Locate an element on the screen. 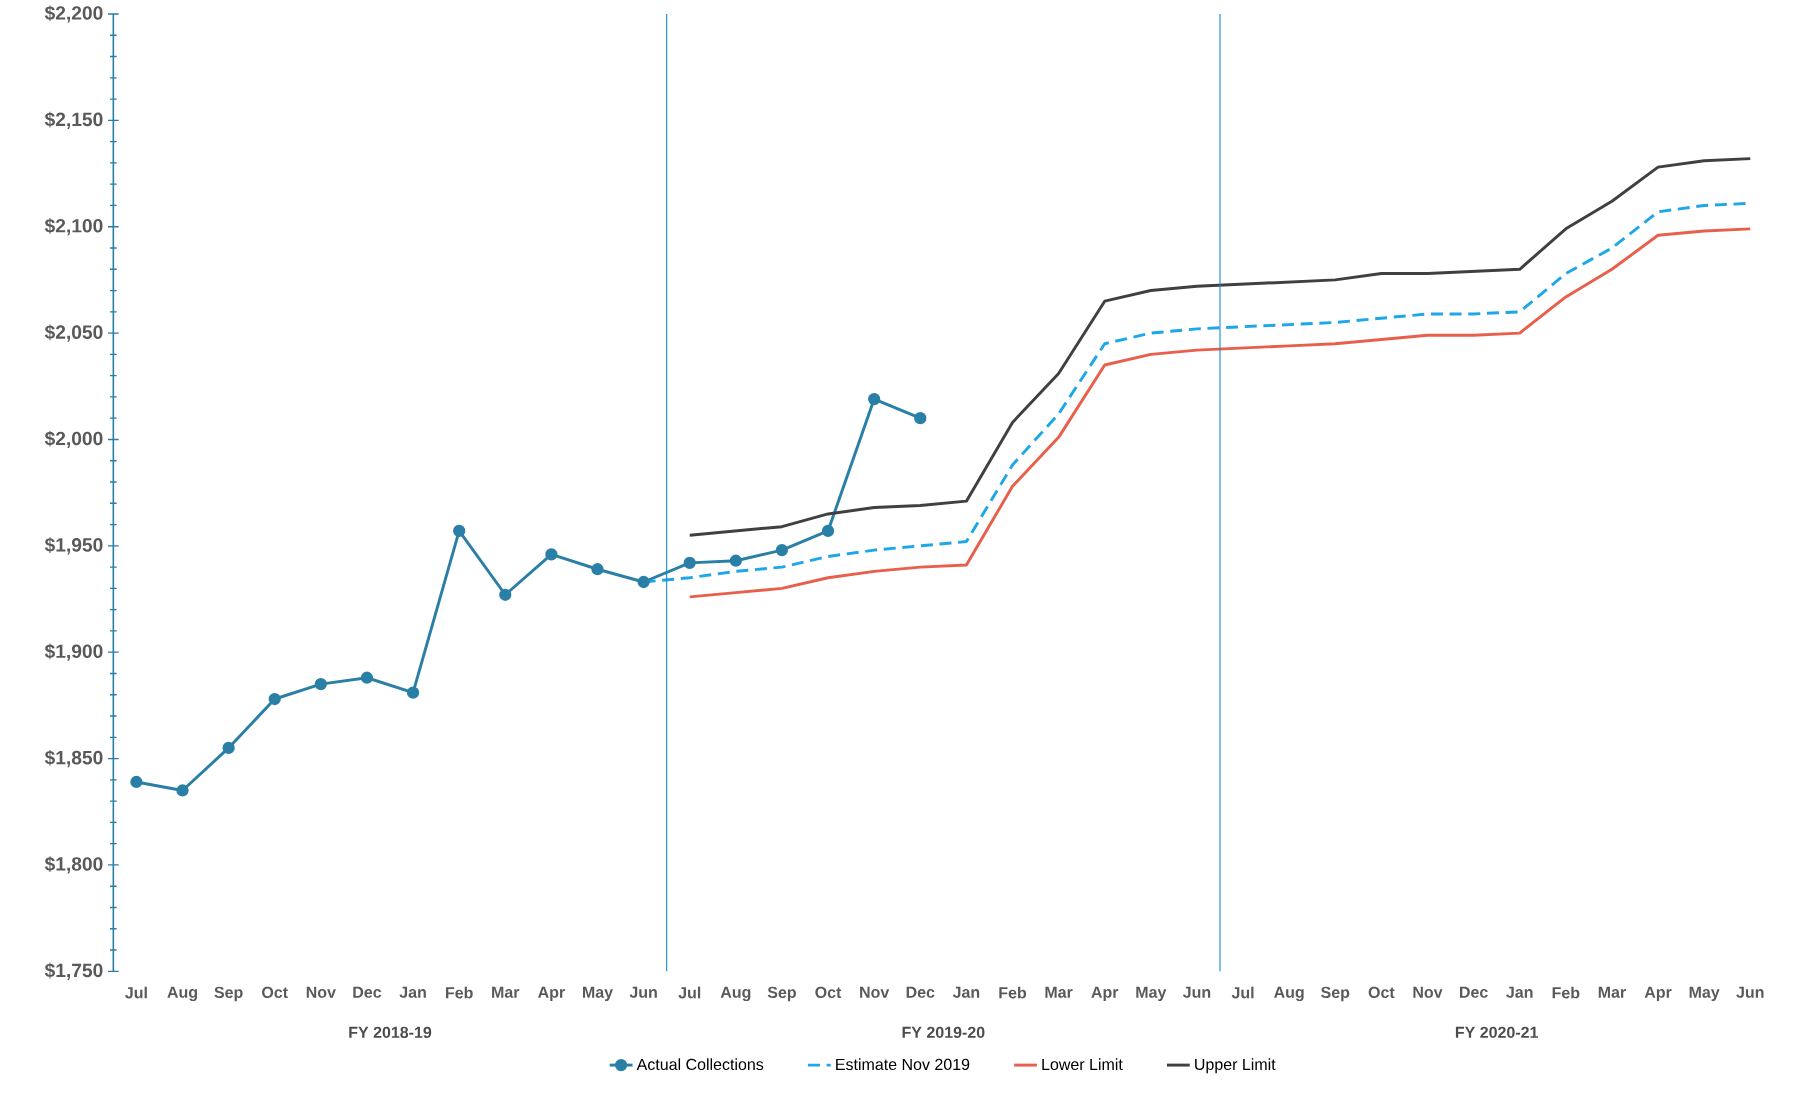 The width and height of the screenshot is (1808, 1094). y-tick-label: $1,750 is located at coordinates (73, 971).